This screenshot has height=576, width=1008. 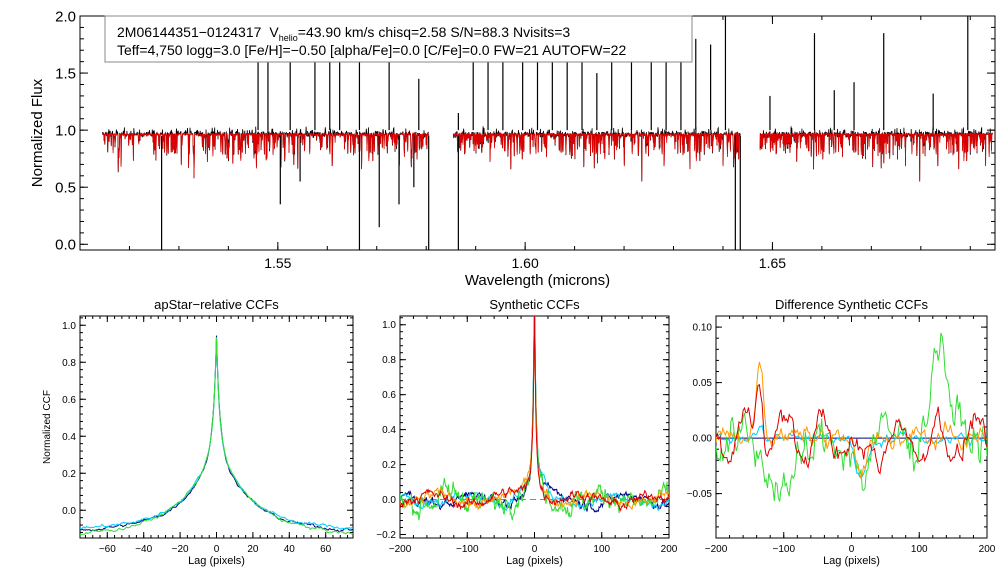 What do you see at coordinates (274, 32) in the screenshot?
I see `vhelio-label: V` at bounding box center [274, 32].